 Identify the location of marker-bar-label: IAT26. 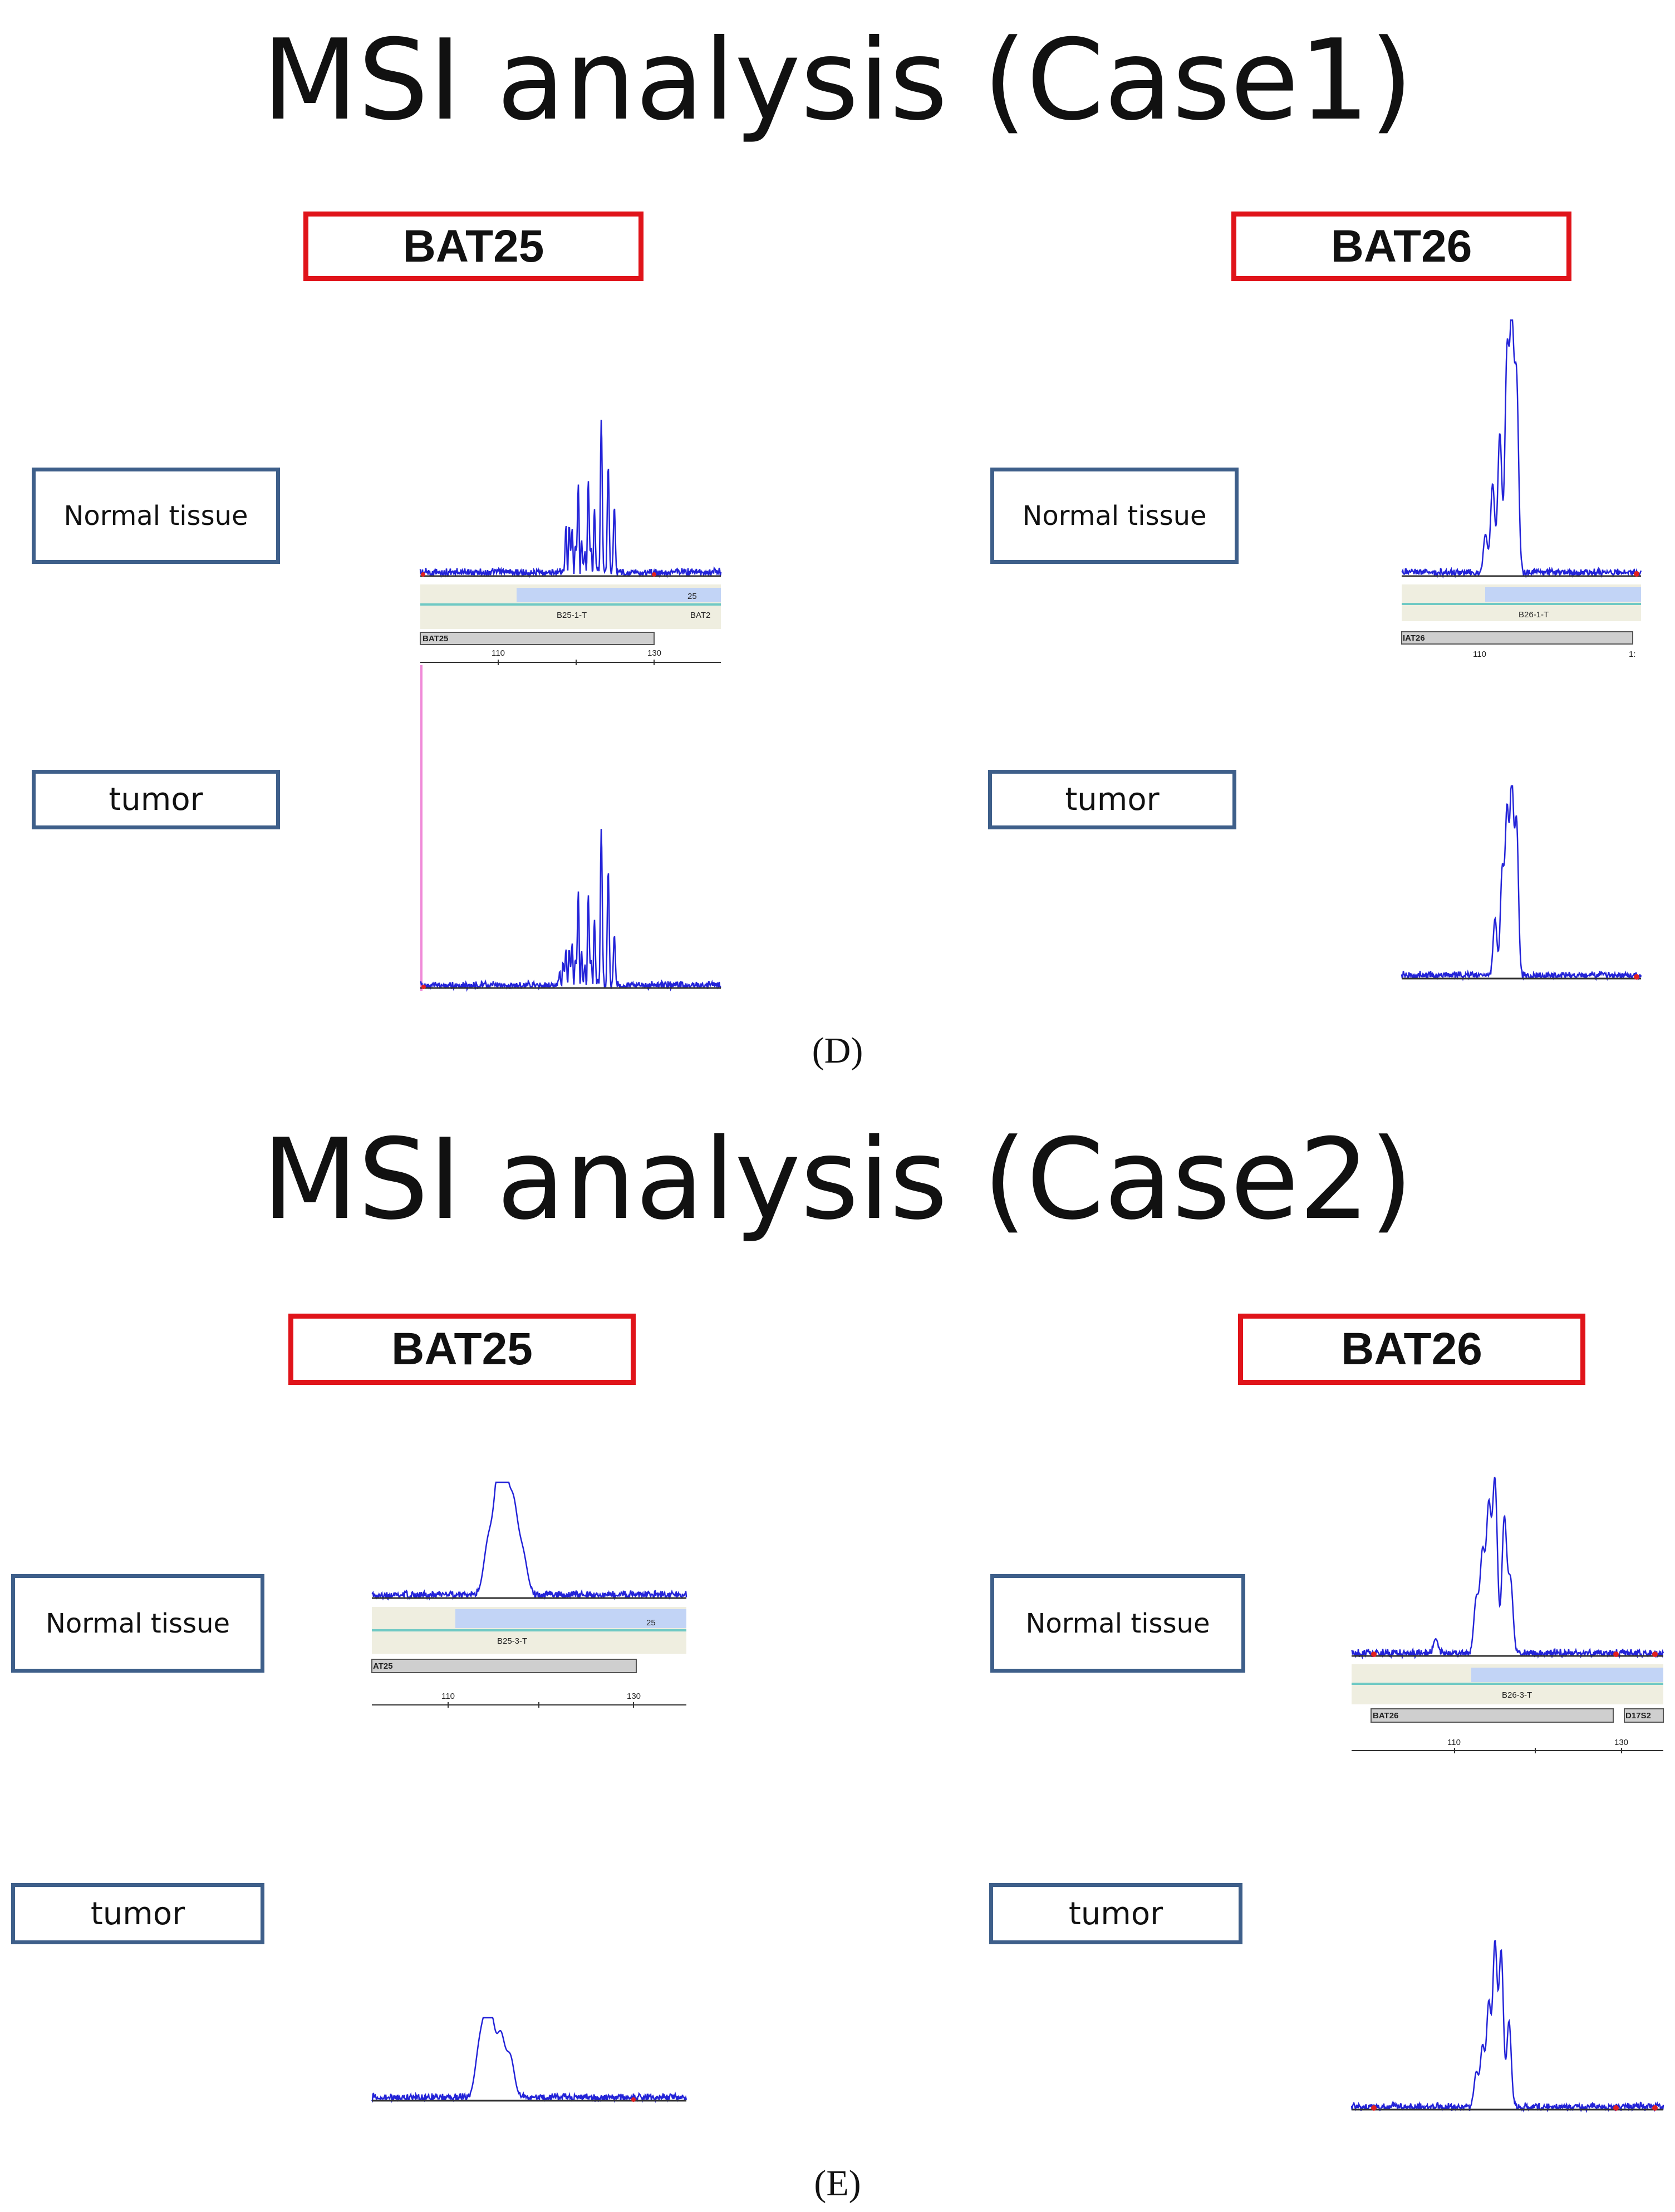
(1414, 638).